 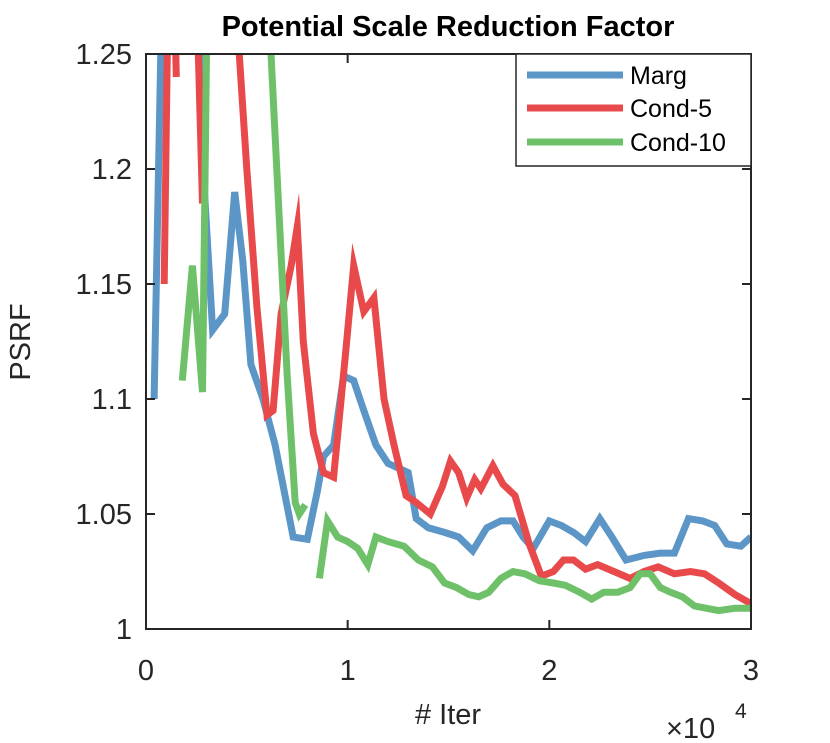 I want to click on x-axis-label: # Iter, so click(x=448, y=715).